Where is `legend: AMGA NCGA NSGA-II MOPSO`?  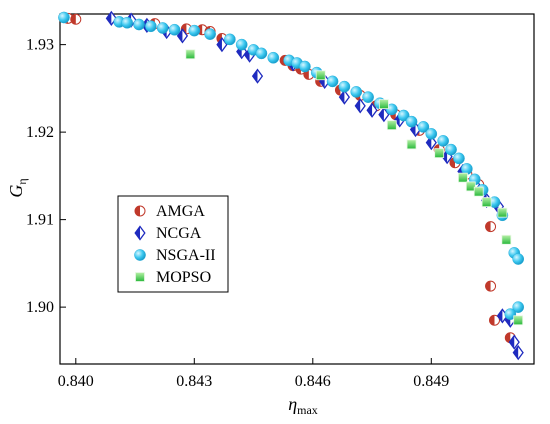 legend: AMGA NCGA NSGA-II MOPSO is located at coordinates (173, 244).